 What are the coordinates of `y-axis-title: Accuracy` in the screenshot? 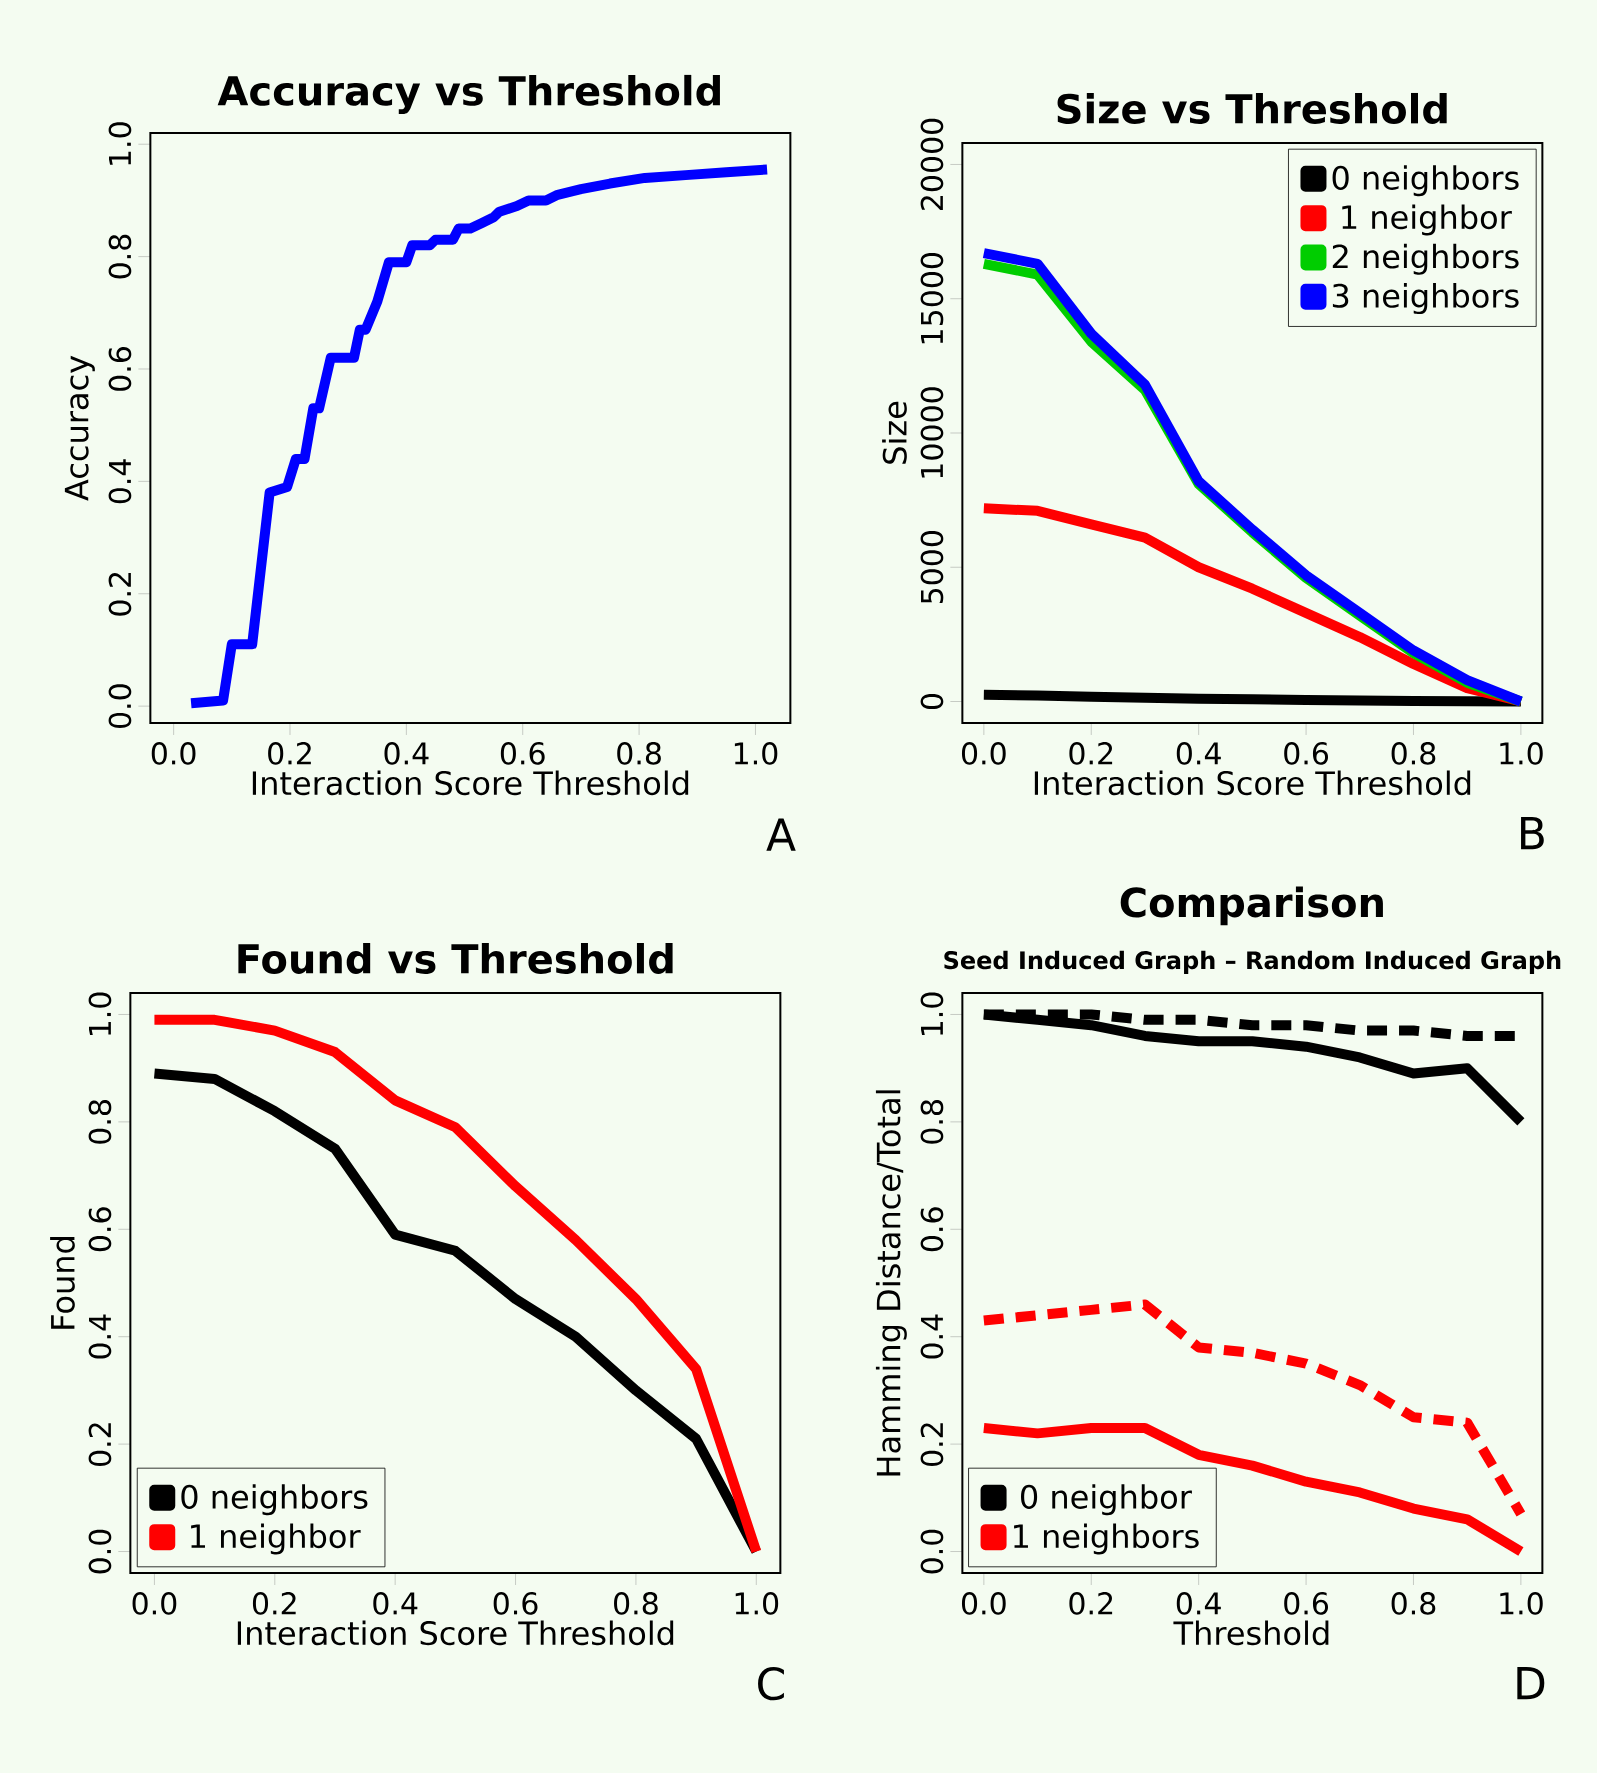 It's located at (79, 428).